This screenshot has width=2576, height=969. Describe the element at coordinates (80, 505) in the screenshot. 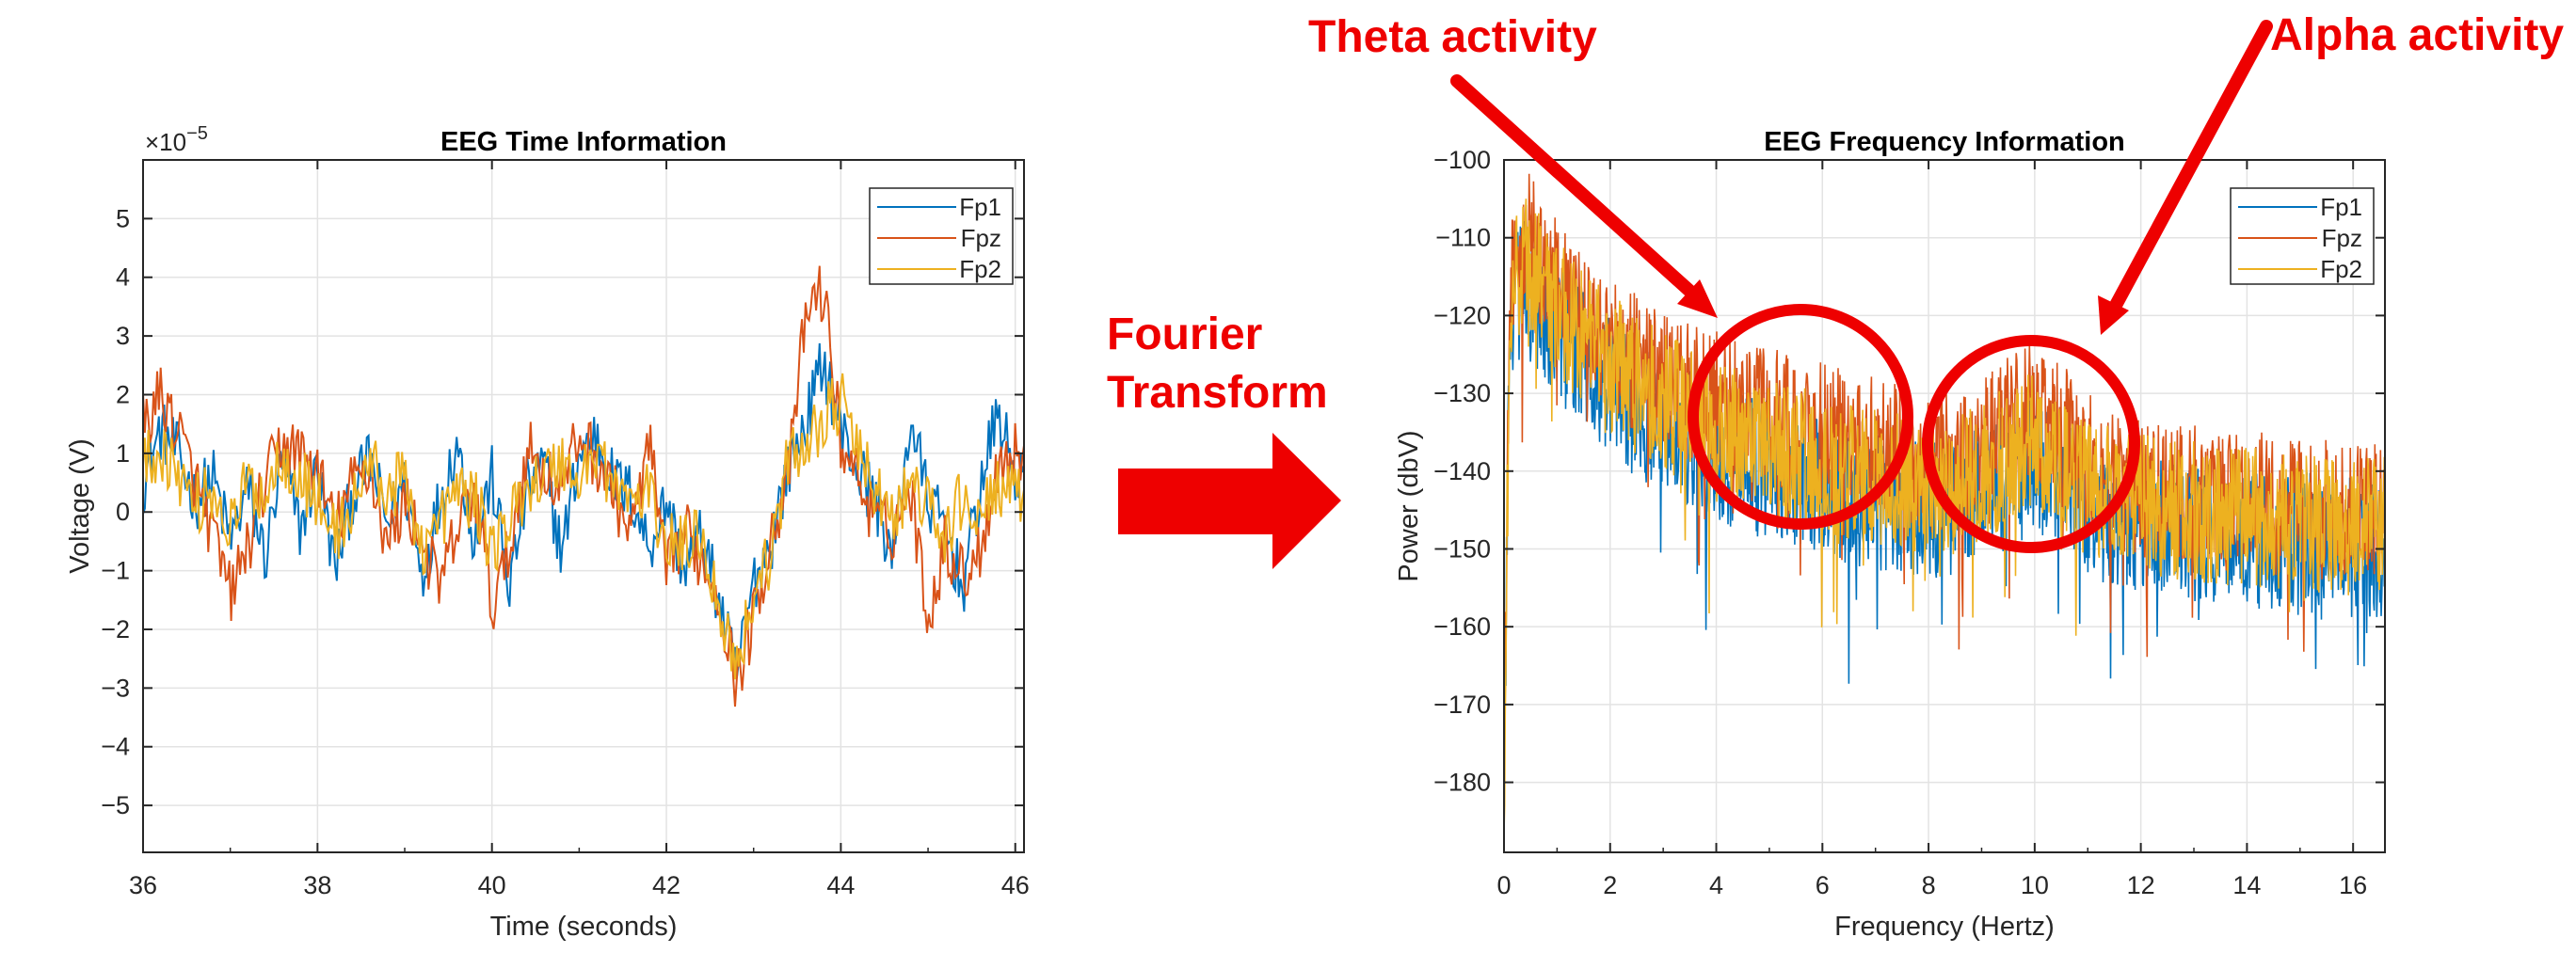

I see `y-axis-label: Voltage (V)` at that location.